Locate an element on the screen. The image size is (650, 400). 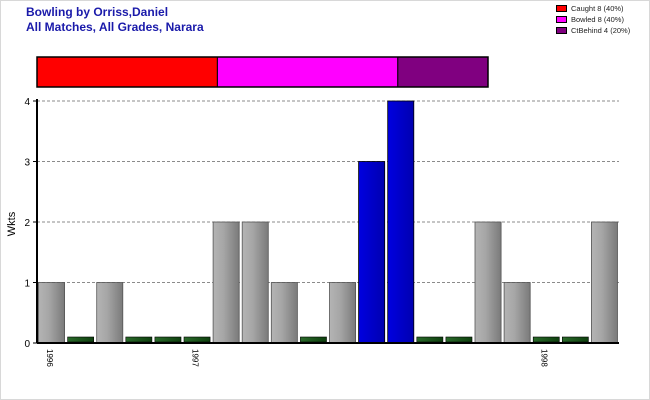
y-tick-label-1: 1 is located at coordinates (27, 284).